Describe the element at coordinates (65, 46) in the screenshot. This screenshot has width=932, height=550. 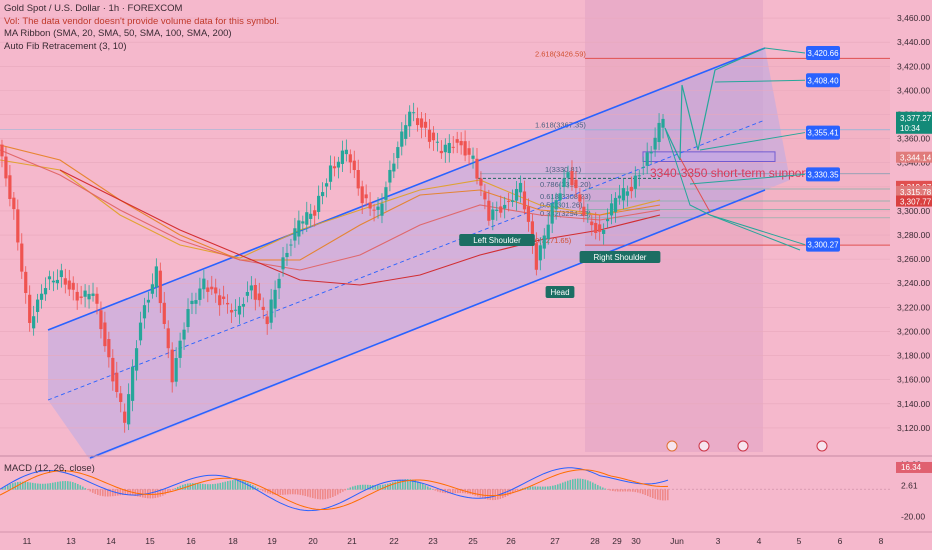
I see `fib-legend: Auto Fib Retracement (3, 10)` at that location.